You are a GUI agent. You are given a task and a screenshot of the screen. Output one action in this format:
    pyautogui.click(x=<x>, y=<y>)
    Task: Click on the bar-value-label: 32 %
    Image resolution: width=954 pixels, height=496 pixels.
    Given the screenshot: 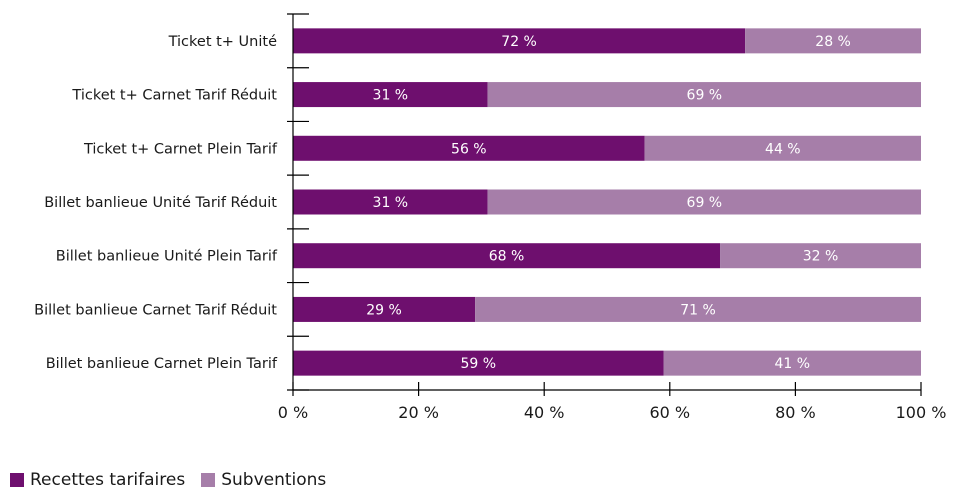 What is the action you would take?
    pyautogui.click(x=821, y=257)
    